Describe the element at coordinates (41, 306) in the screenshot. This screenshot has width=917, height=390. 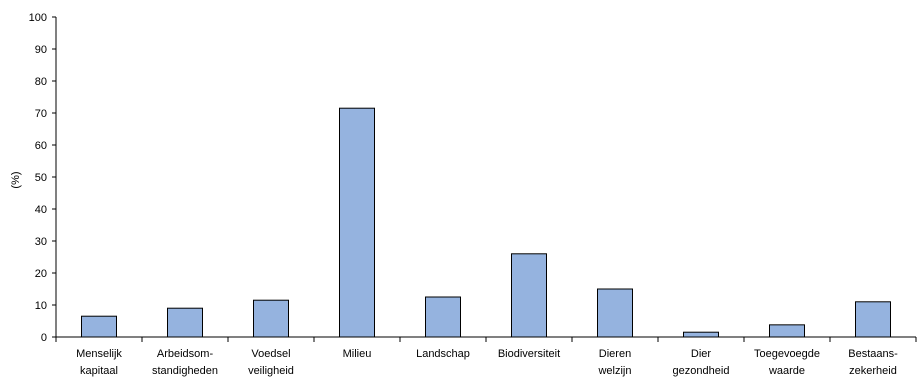
I see `y-tick-label: 10` at that location.